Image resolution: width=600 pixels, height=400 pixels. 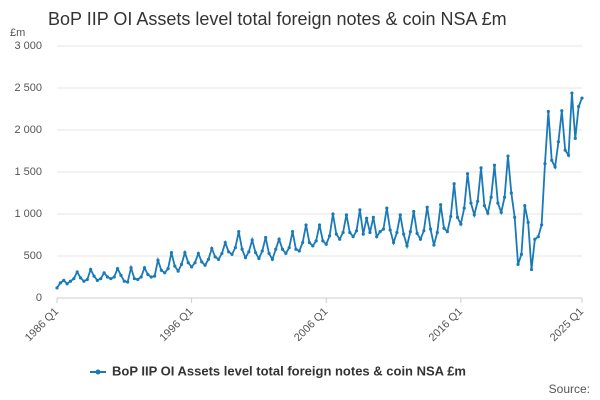 I want to click on y-tick-label: 3 000, so click(x=28, y=46).